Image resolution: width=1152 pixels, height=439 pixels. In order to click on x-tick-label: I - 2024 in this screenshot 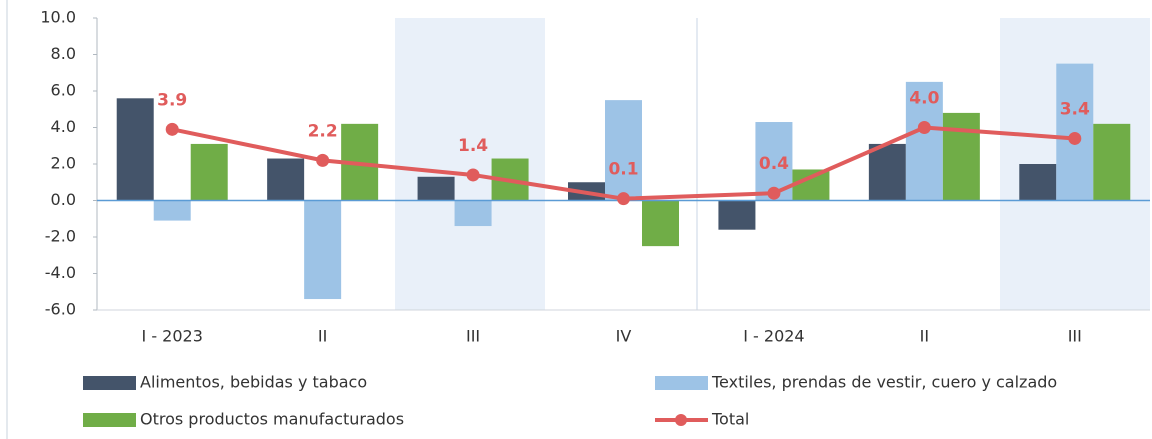, I will do `click(773, 336)`.